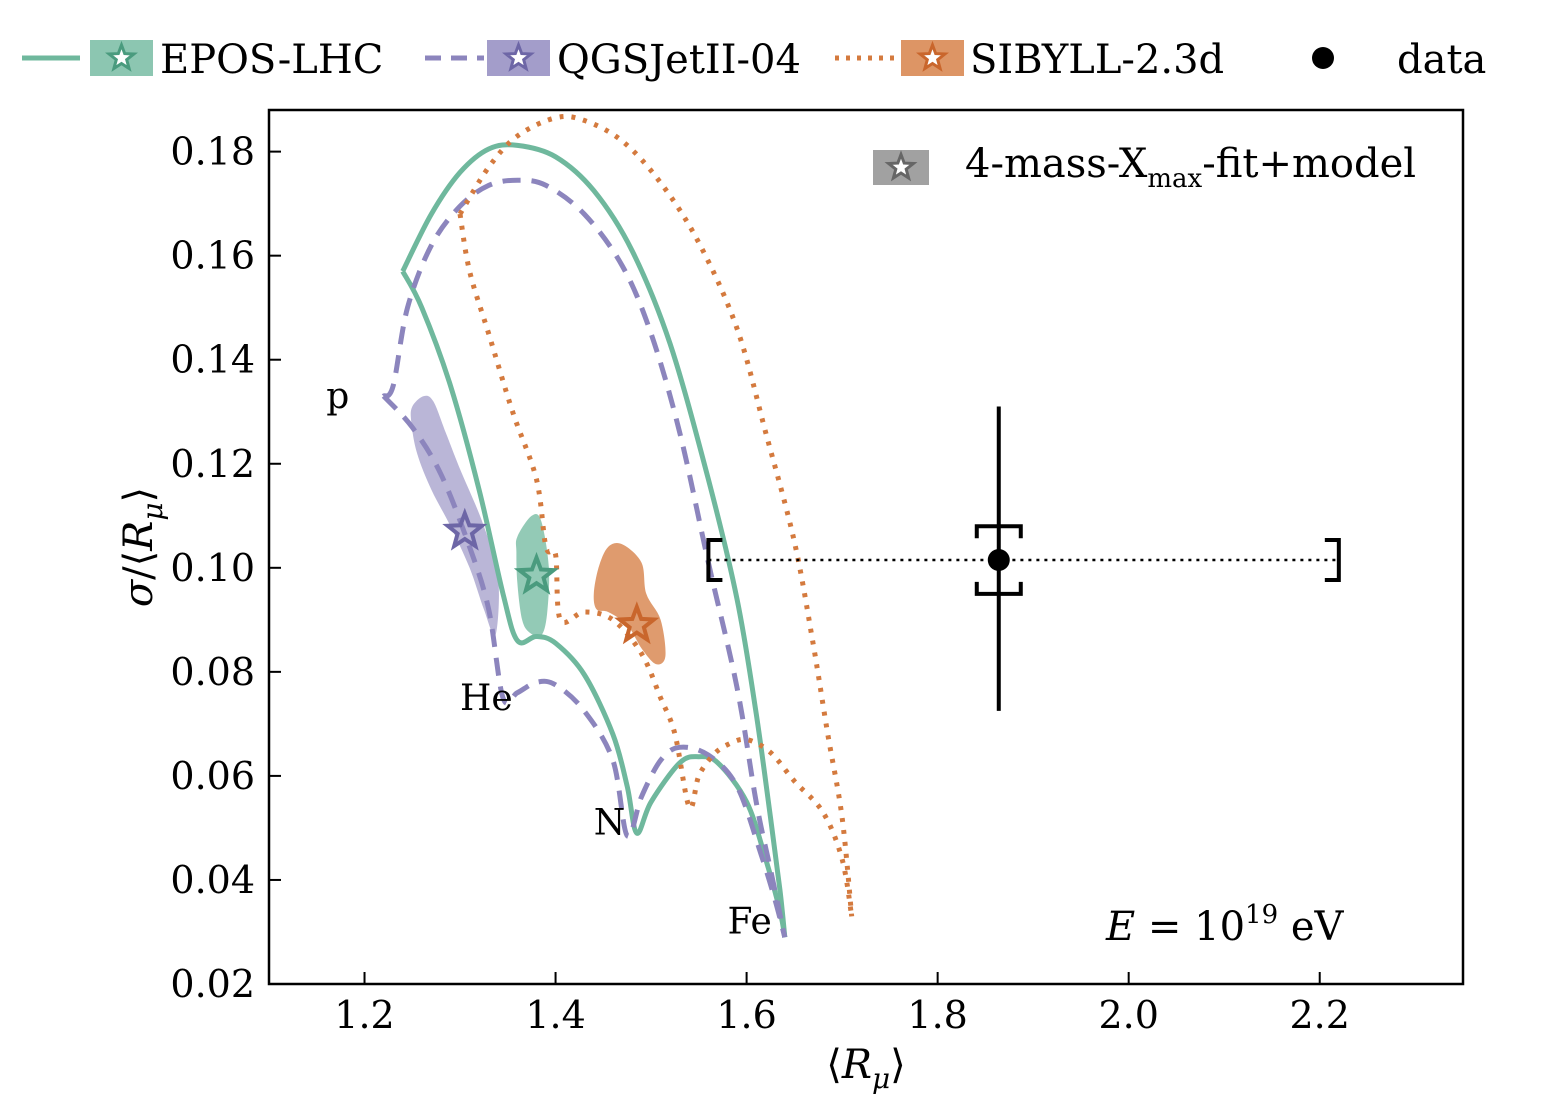 This screenshot has width=1556, height=1116. Describe the element at coordinates (610, 823) in the screenshot. I see `mass-label-n: N` at that location.